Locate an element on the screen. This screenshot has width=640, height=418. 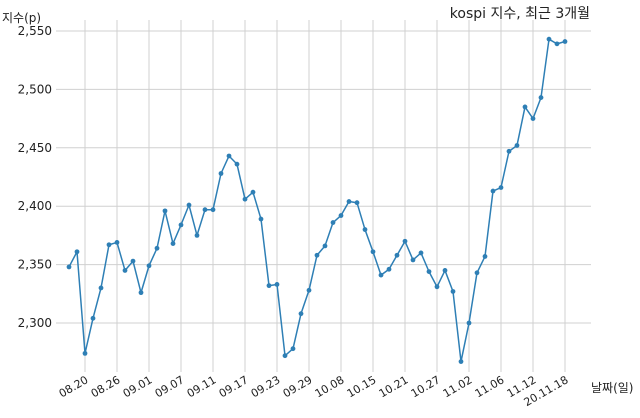
y-tick-label: 2,400 is located at coordinates (35, 206).